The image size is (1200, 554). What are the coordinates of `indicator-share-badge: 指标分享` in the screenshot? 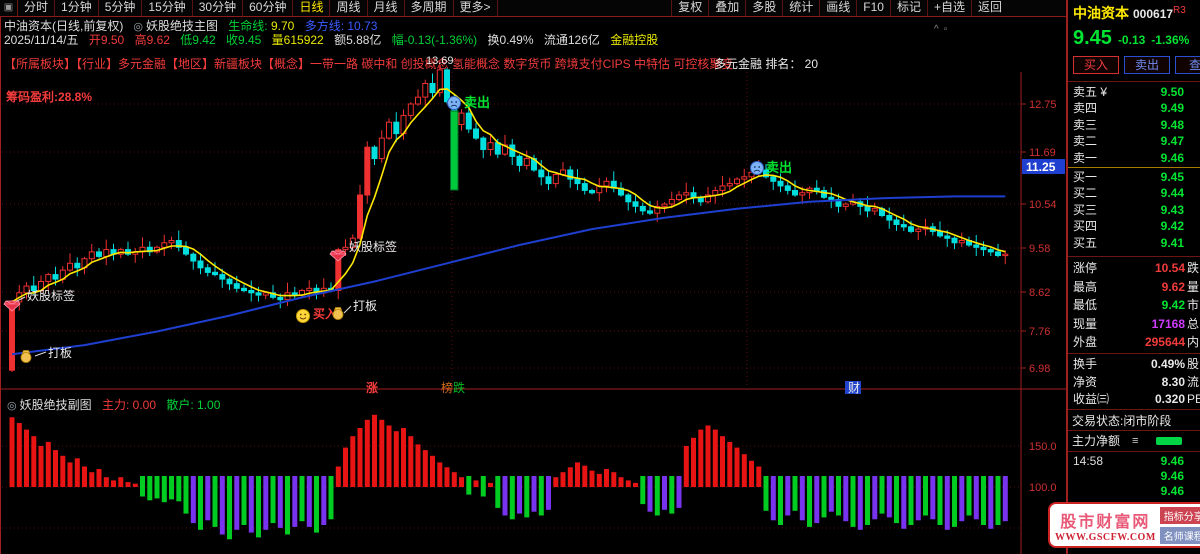 It's located at (1179, 515).